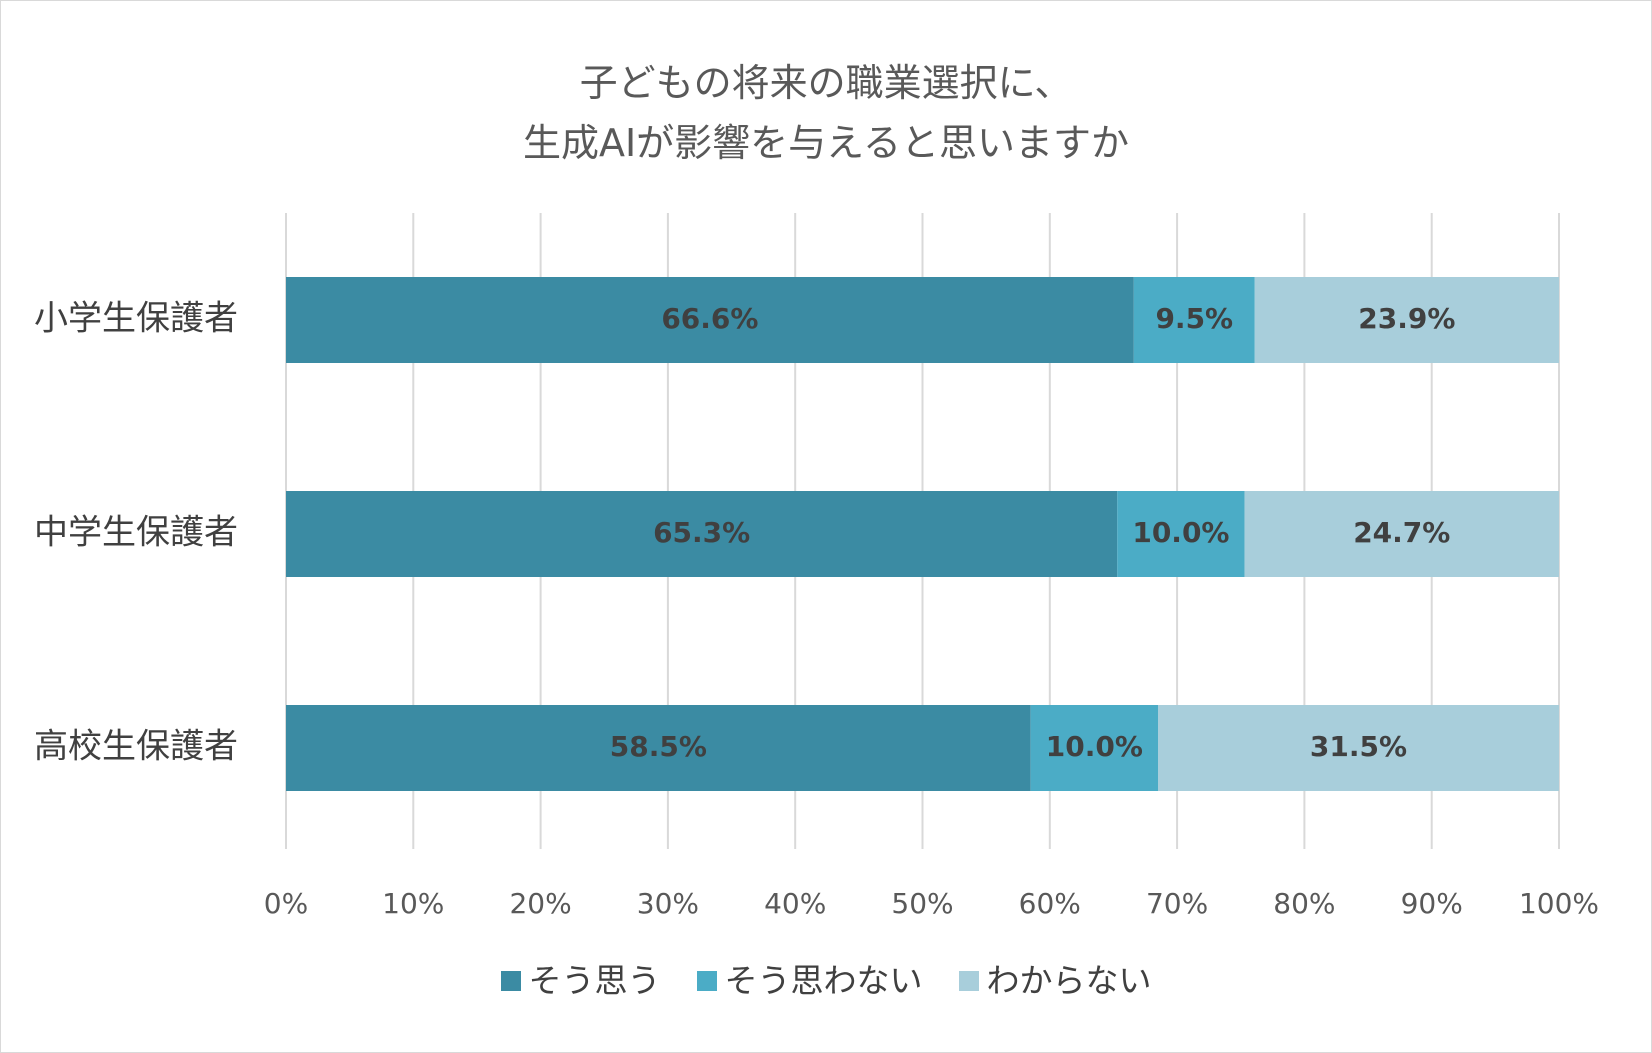 The height and width of the screenshot is (1053, 1652). Describe the element at coordinates (136, 319) in the screenshot. I see `category-label: 小学生保護者` at that location.